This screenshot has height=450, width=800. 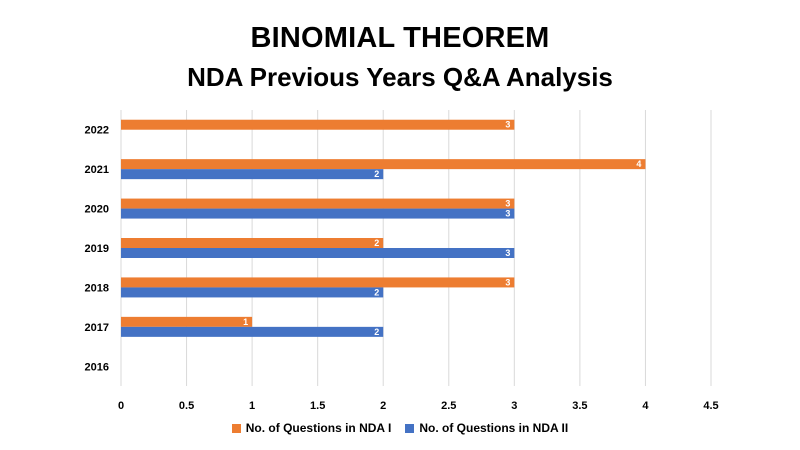 What do you see at coordinates (121, 406) in the screenshot?
I see `x-tick-label: 0` at bounding box center [121, 406].